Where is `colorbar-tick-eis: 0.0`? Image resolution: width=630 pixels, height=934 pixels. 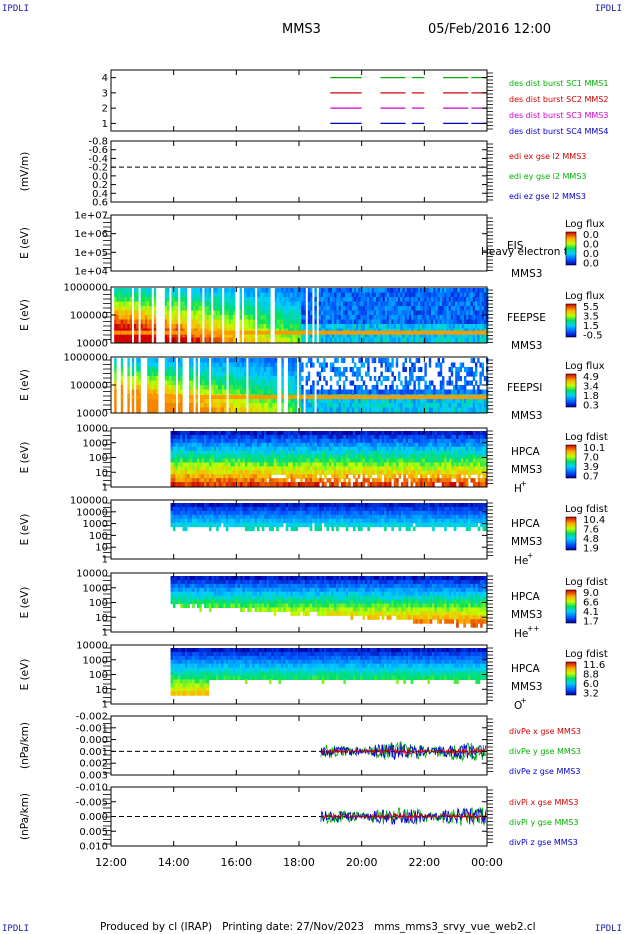
colorbar-tick-eis: 0.0 is located at coordinates (591, 264).